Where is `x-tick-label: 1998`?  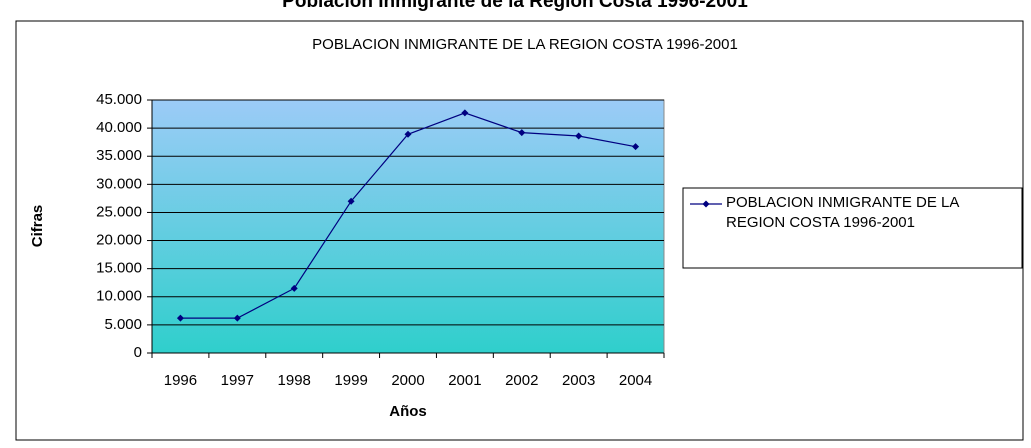 x-tick-label: 1998 is located at coordinates (294, 380).